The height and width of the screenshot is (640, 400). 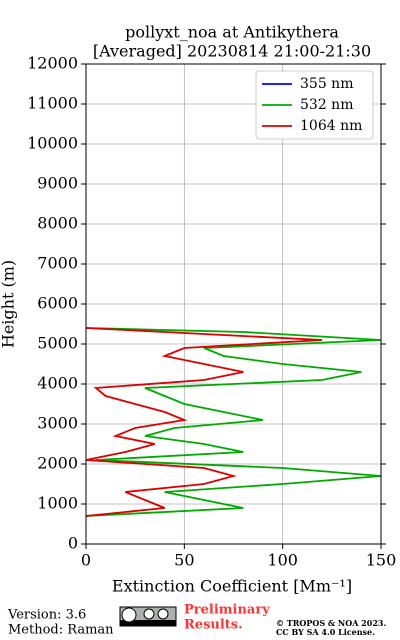 I want to click on y-tick-label: 4000, so click(x=57, y=383).